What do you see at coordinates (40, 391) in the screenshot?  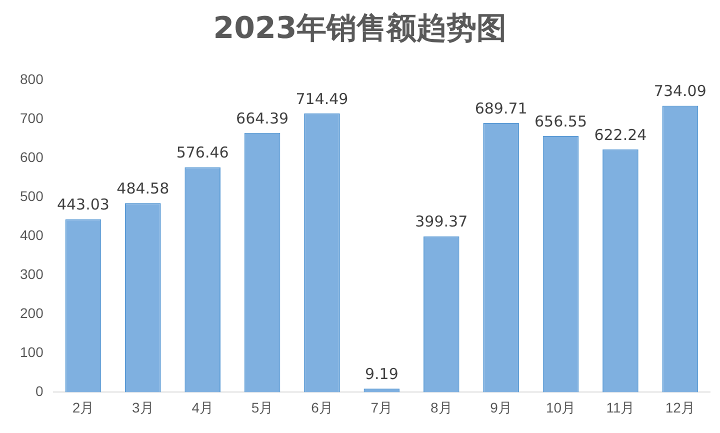 I see `y-tick-label: 0` at bounding box center [40, 391].